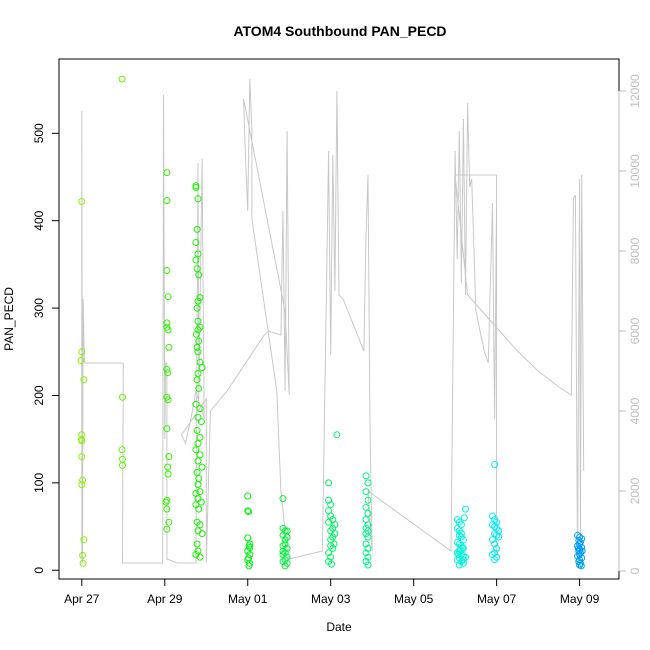 The width and height of the screenshot is (650, 650). Describe the element at coordinates (39, 308) in the screenshot. I see `y-tick-label: 300` at that location.